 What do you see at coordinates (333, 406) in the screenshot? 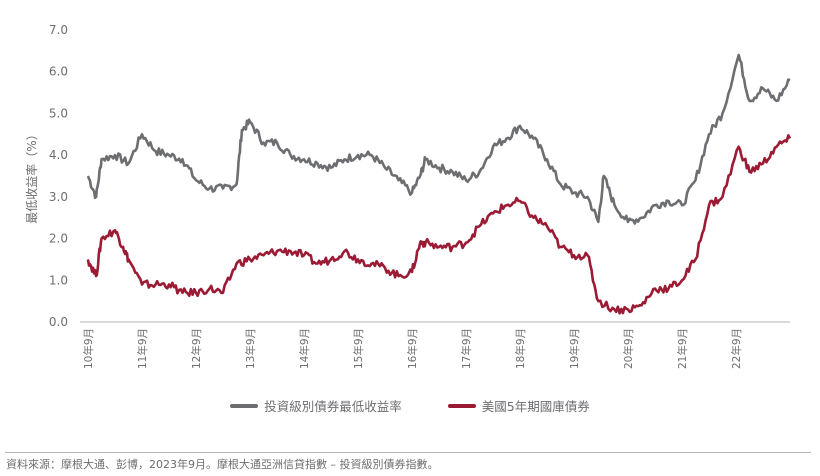
I see `legend-label: 投資級別債券最低收益率` at bounding box center [333, 406].